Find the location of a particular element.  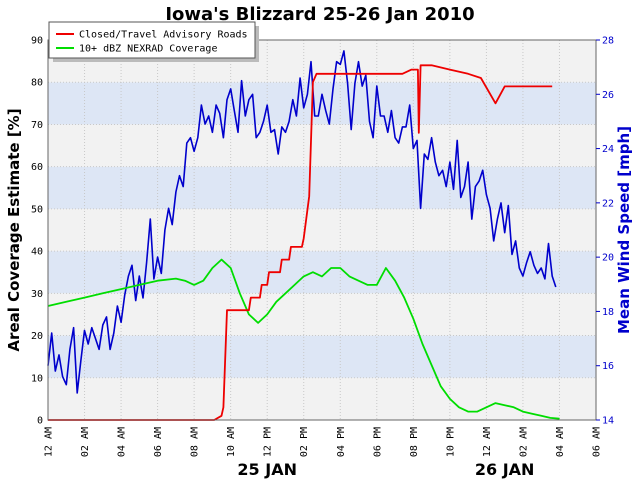

left-tick-label: 90 is located at coordinates (37, 41).